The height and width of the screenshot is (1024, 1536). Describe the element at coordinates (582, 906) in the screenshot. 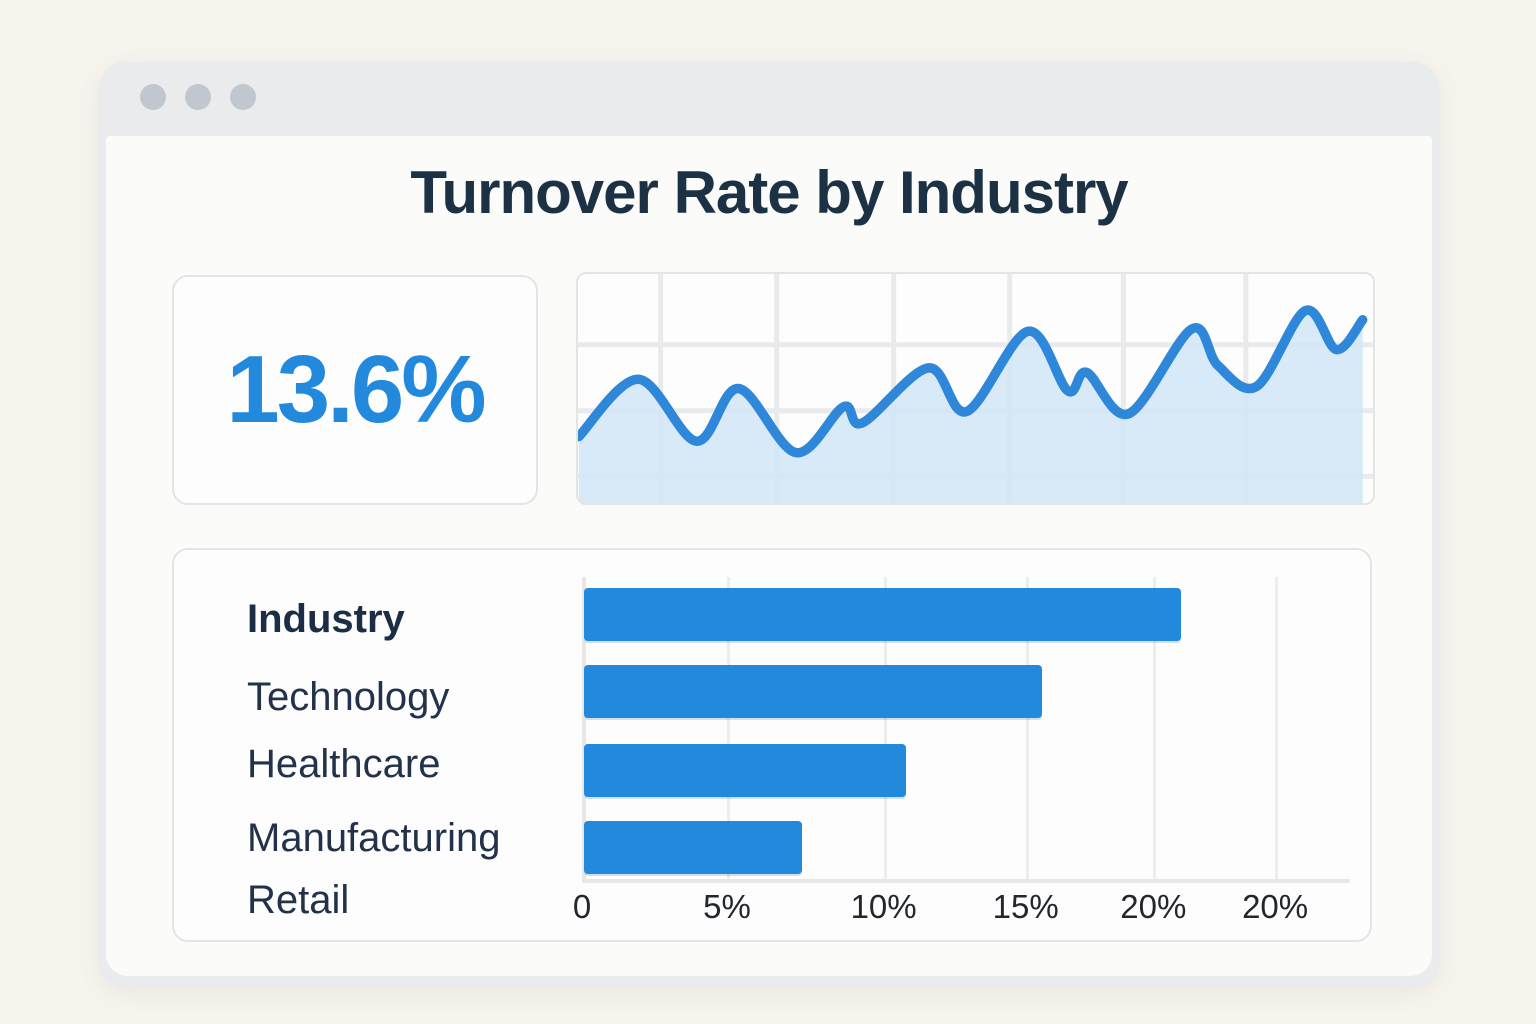

I see `x-axis-tick-label: 0` at that location.